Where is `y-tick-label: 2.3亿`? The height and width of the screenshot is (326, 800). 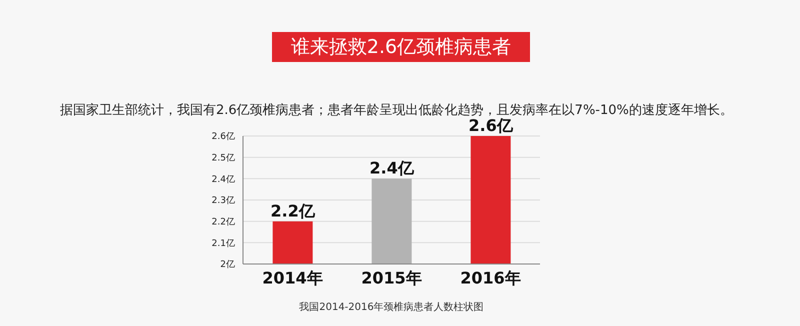 y-tick-label: 2.3亿 is located at coordinates (223, 200).